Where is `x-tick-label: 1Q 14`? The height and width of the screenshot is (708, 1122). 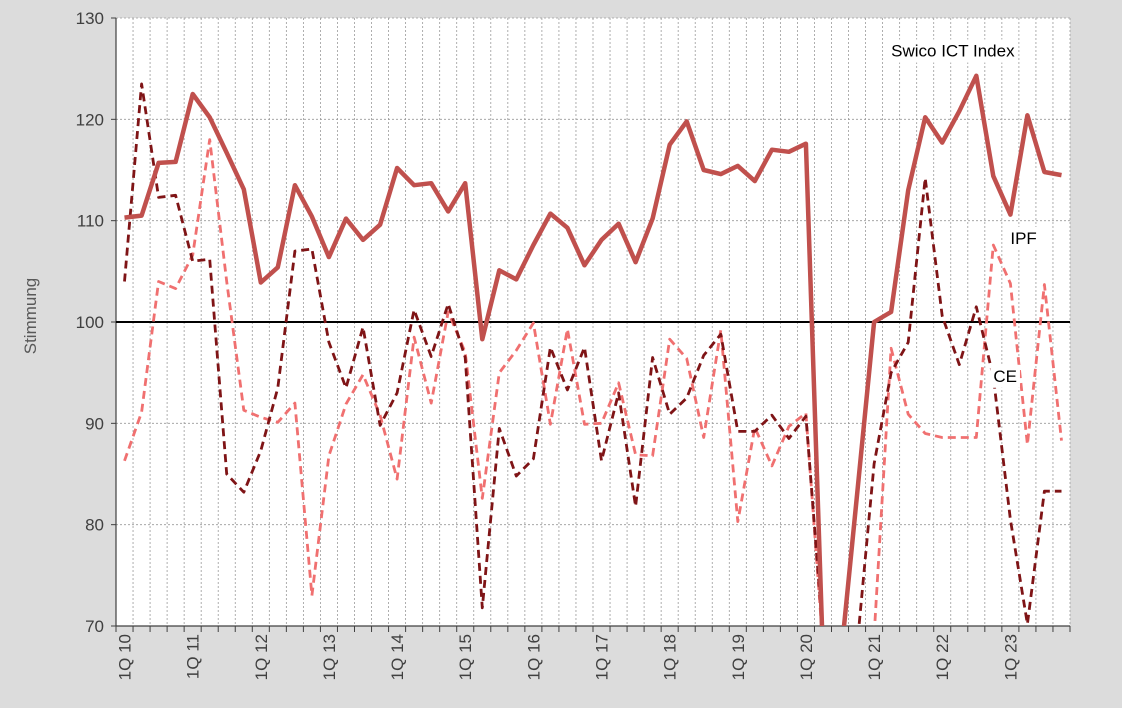 x-tick-label: 1Q 14 is located at coordinates (397, 657).